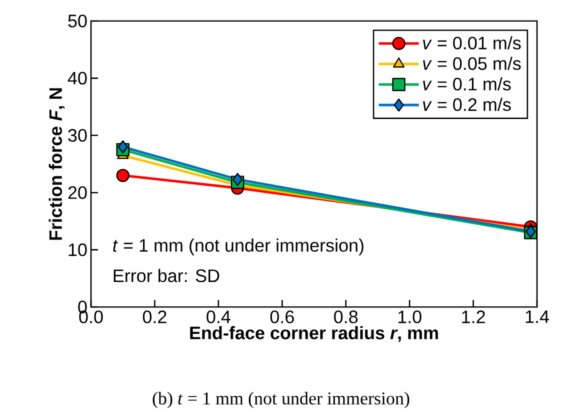 This screenshot has width=562, height=411. I want to click on x-tick-label: 0.6, so click(282, 317).